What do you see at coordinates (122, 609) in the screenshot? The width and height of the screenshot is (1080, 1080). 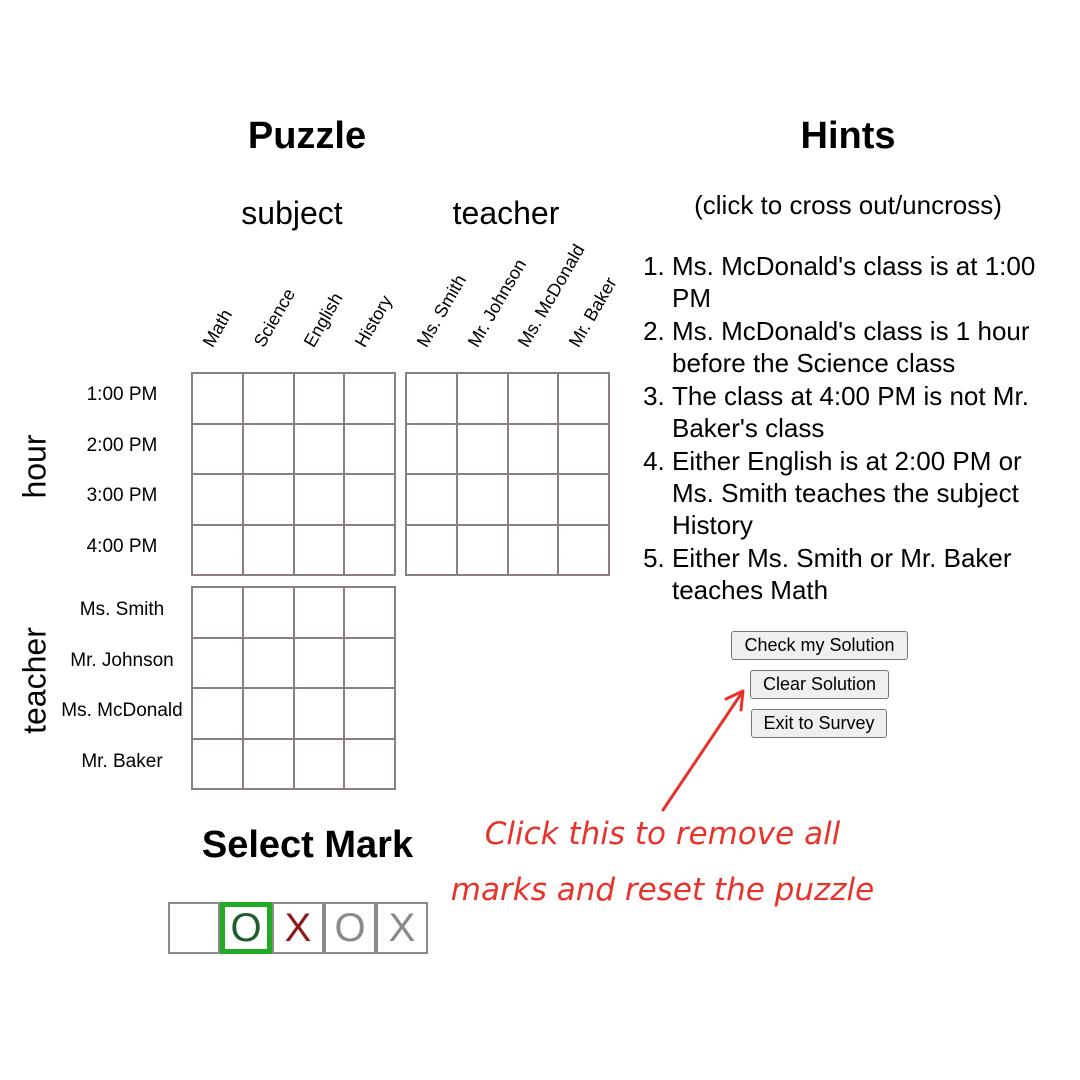 I see `teacher-row-label: Ms. Smith` at bounding box center [122, 609].